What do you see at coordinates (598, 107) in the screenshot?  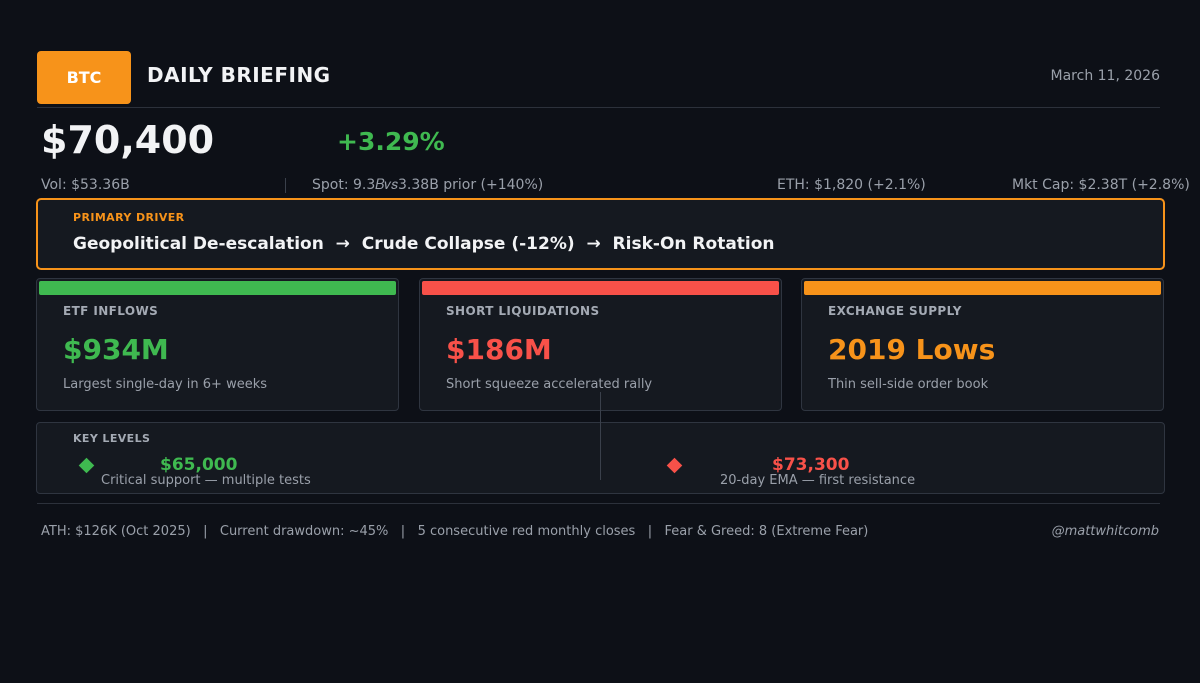 I see `header-divider` at bounding box center [598, 107].